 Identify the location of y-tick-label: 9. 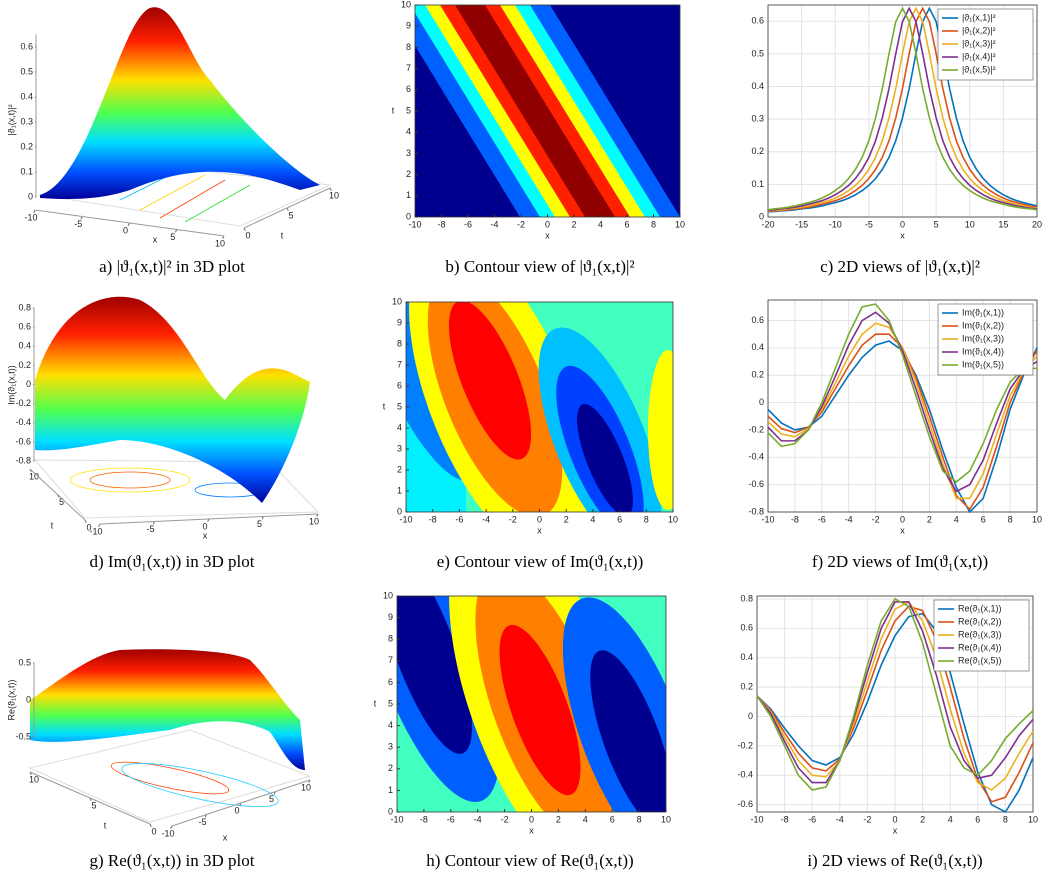
(390, 617).